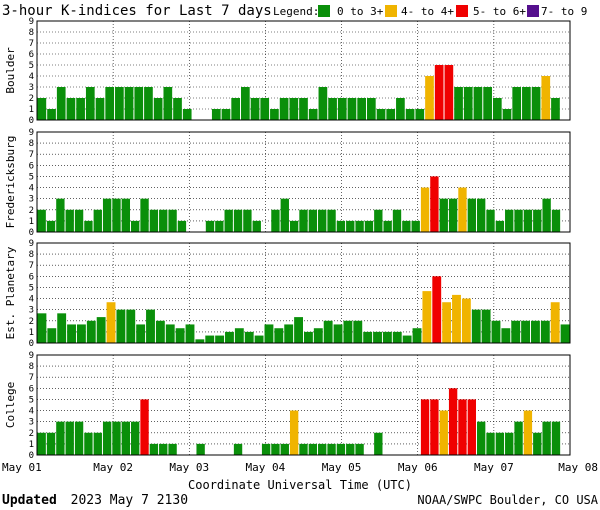 This screenshot has width=600, height=510. What do you see at coordinates (31, 22) in the screenshot?
I see `y-tick-label: 9` at bounding box center [31, 22].